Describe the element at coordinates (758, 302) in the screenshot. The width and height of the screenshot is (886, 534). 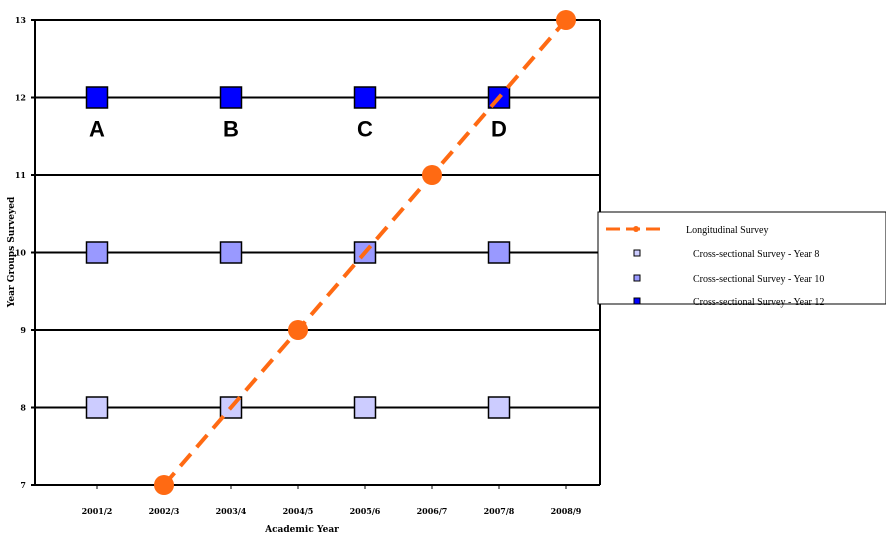
I see `legend-label: Cross-sectional Survey - Year 12` at that location.